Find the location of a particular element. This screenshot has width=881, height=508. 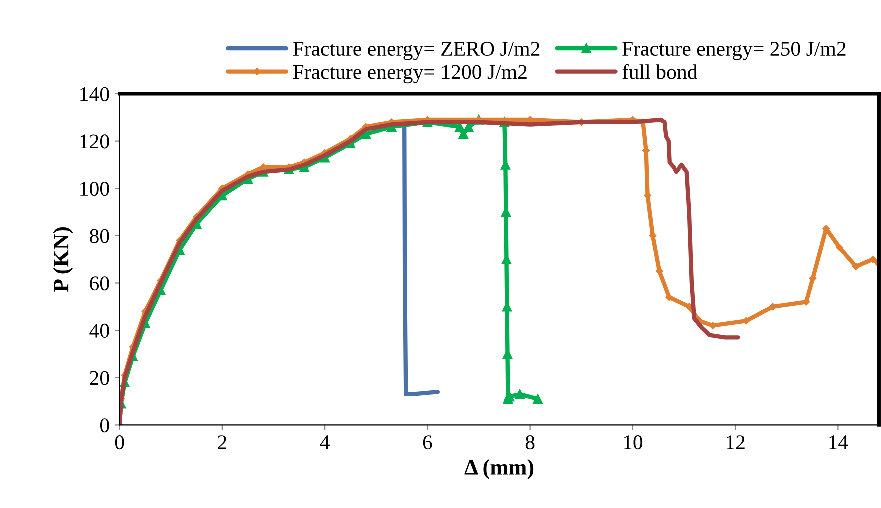

x-tick-label: 8 is located at coordinates (530, 443).